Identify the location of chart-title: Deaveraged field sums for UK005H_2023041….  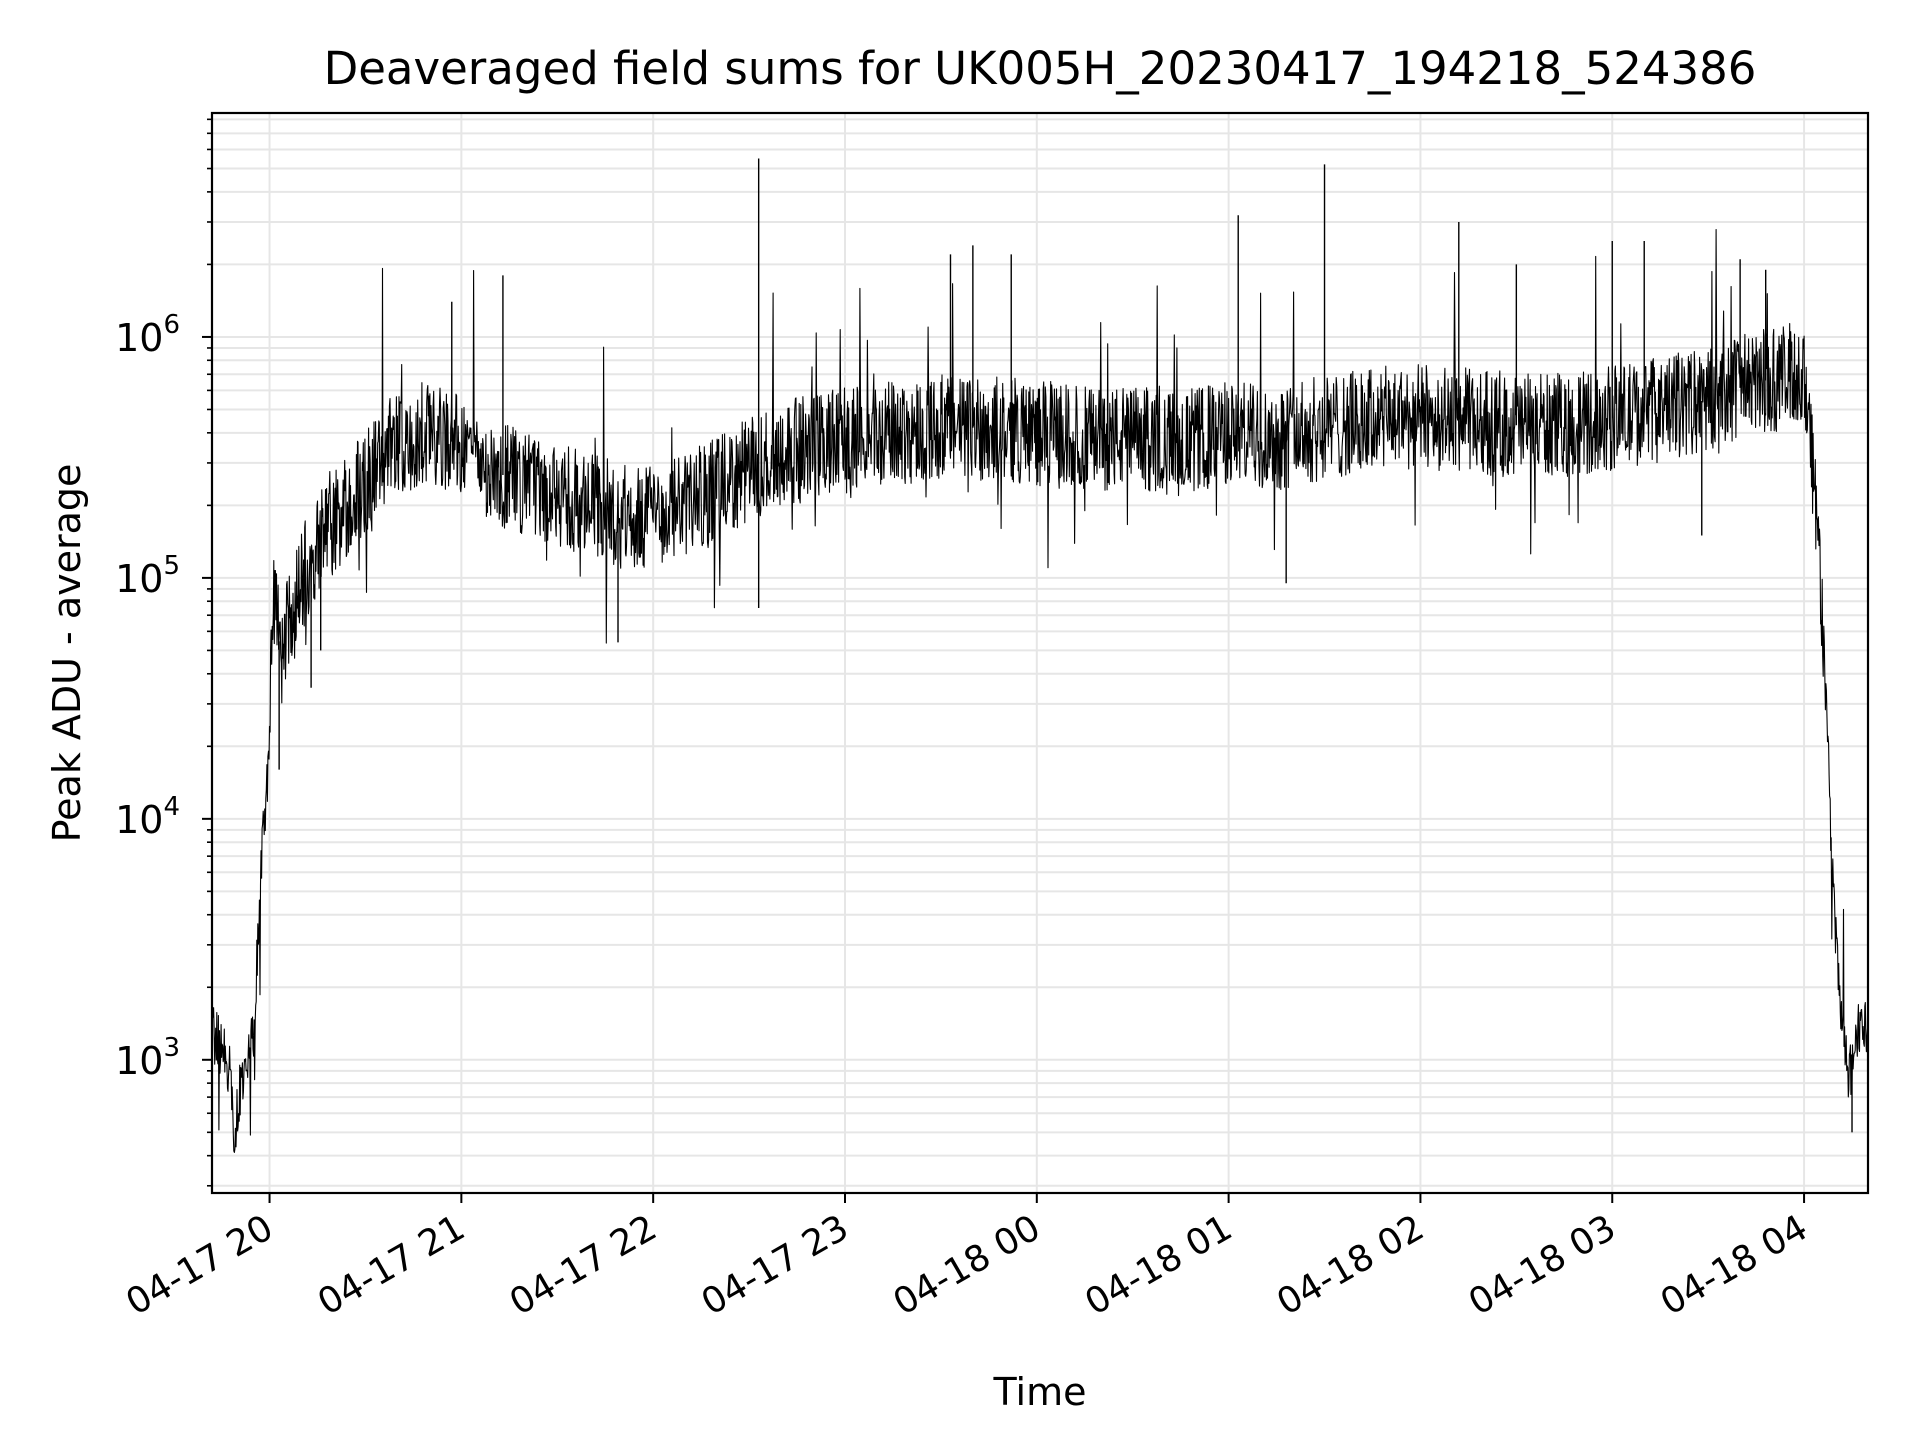
(1040, 68).